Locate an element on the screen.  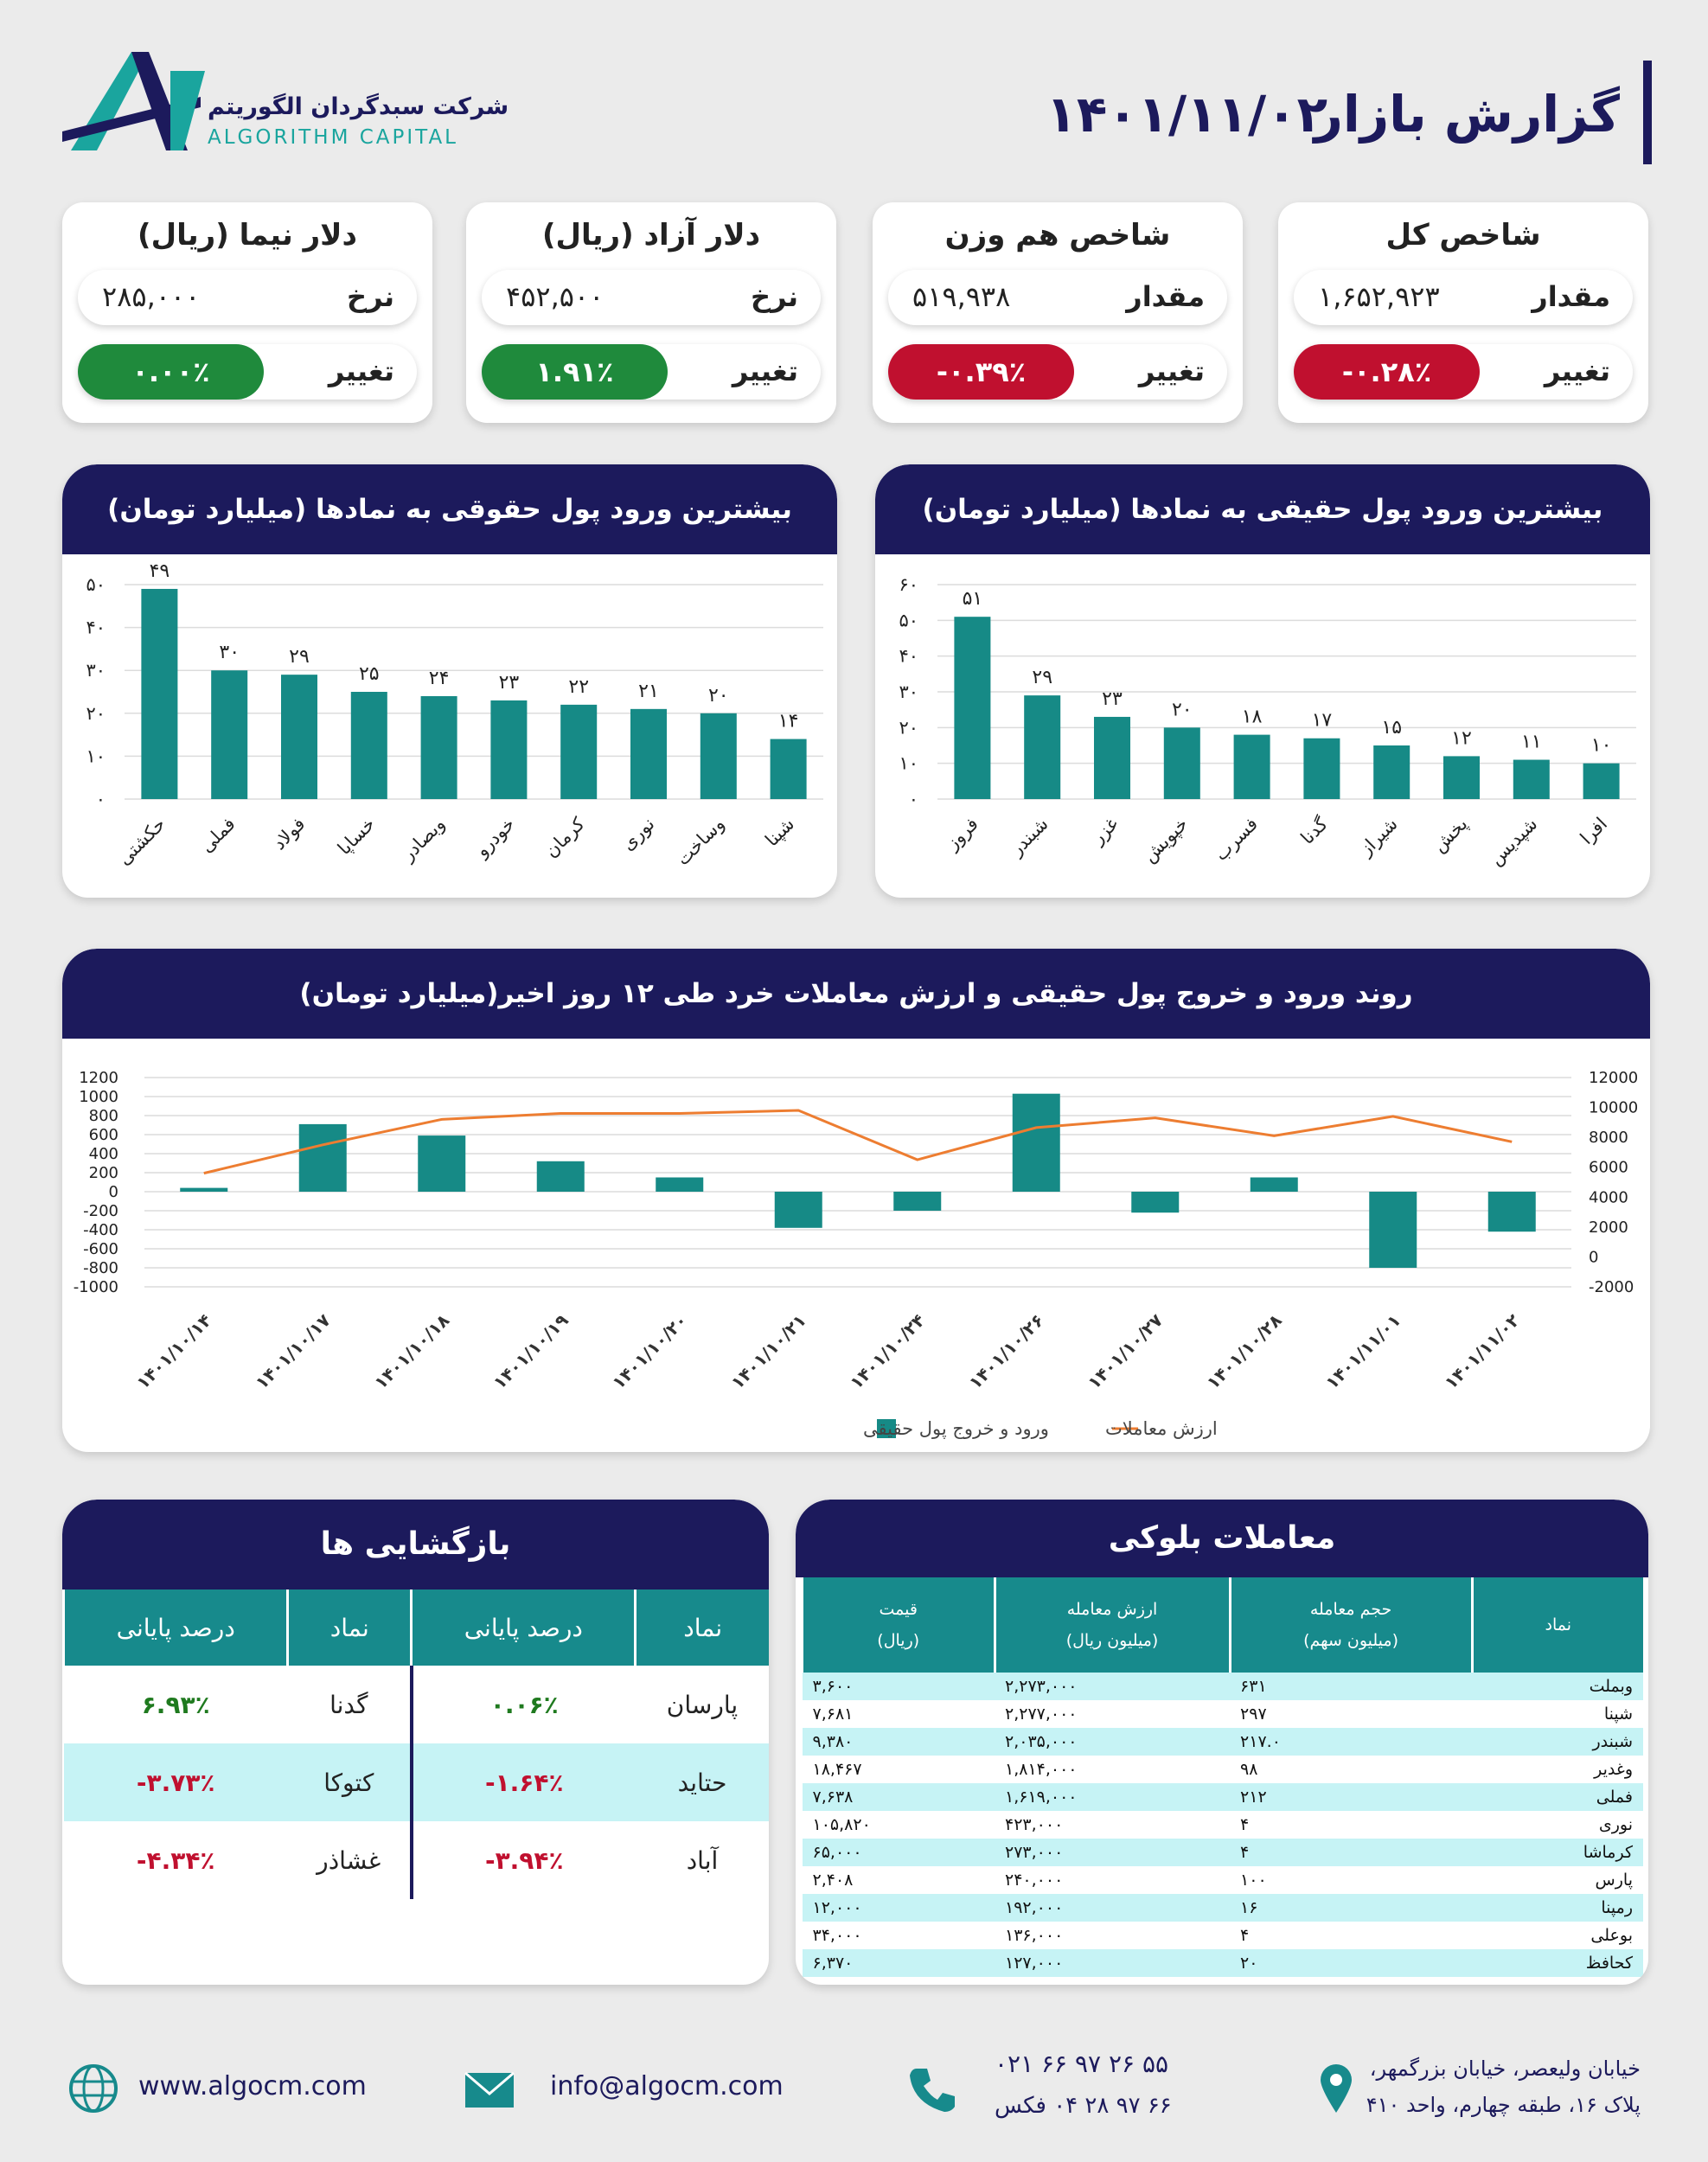
cell: آباد is located at coordinates (702, 1860).